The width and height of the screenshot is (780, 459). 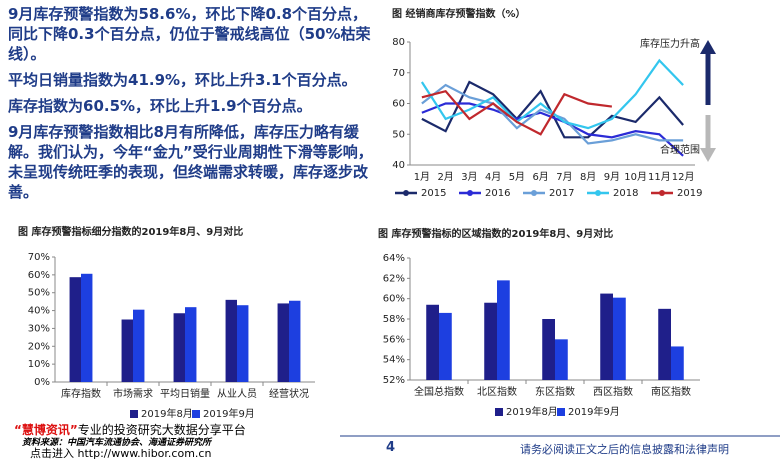 I want to click on x-tick-label: 3月, so click(x=469, y=177).